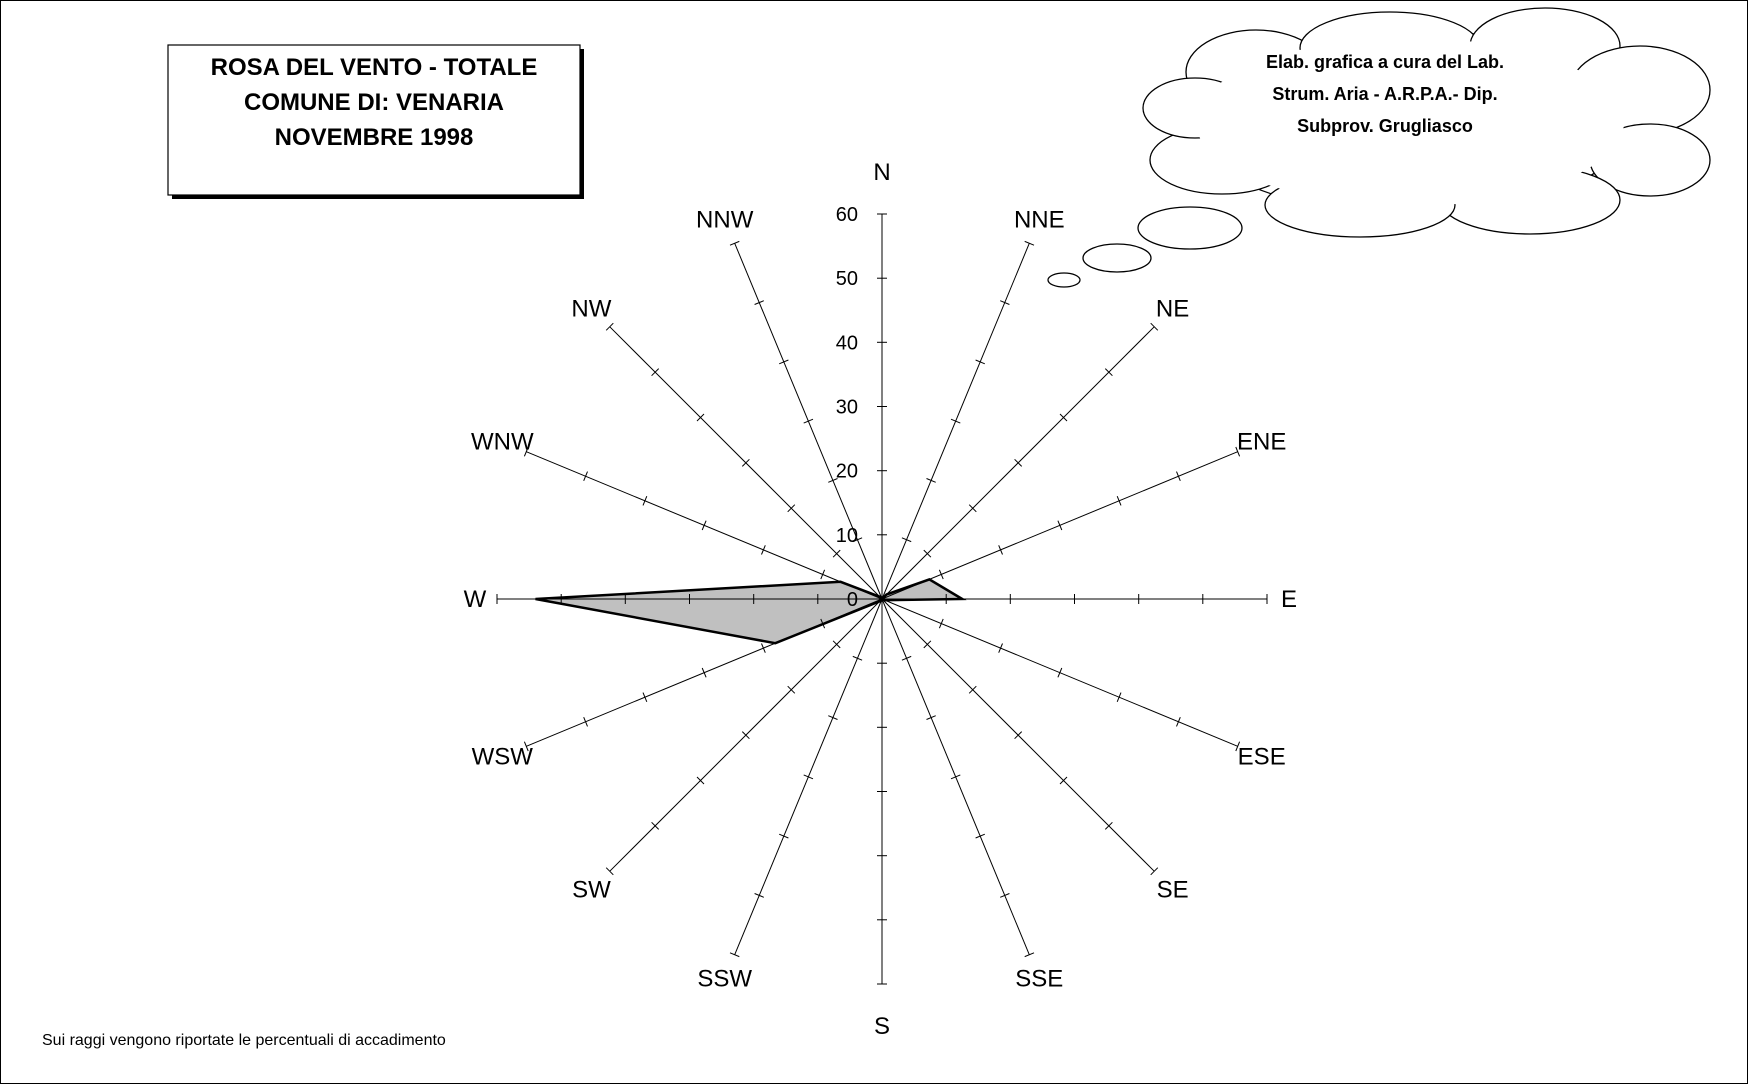 The image size is (1749, 1090). What do you see at coordinates (1039, 219) in the screenshot?
I see `direction-label-nne: NNE` at bounding box center [1039, 219].